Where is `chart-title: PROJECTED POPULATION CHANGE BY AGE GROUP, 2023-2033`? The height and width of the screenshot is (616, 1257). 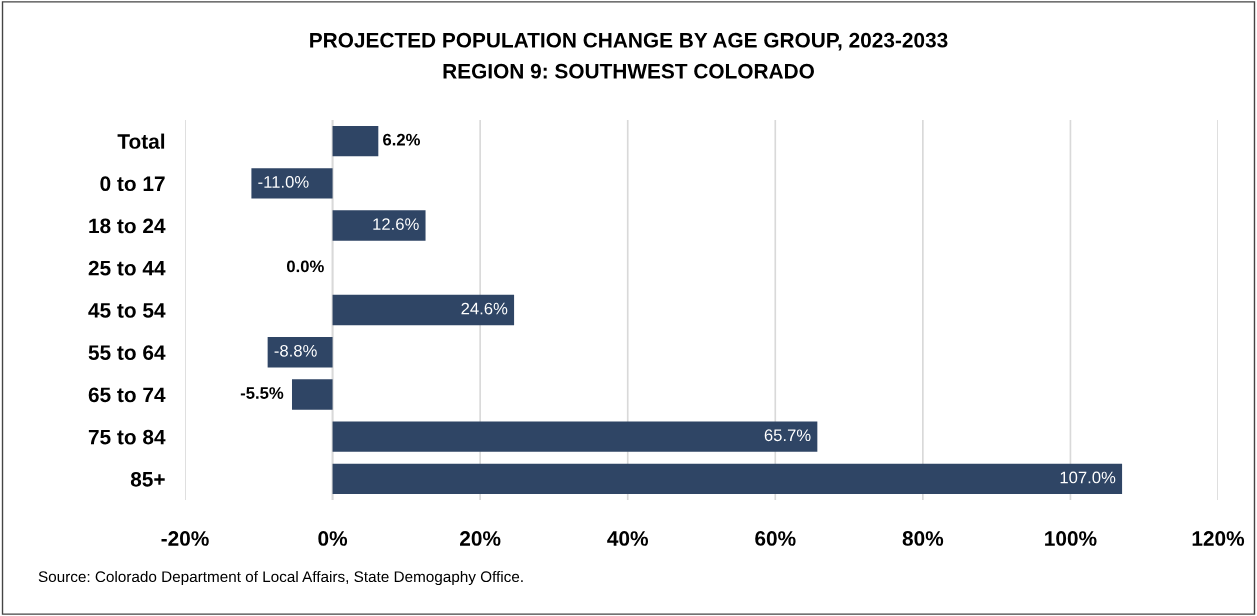 chart-title: PROJECTED POPULATION CHANGE BY AGE GROUP, 2023-2033 is located at coordinates (629, 41).